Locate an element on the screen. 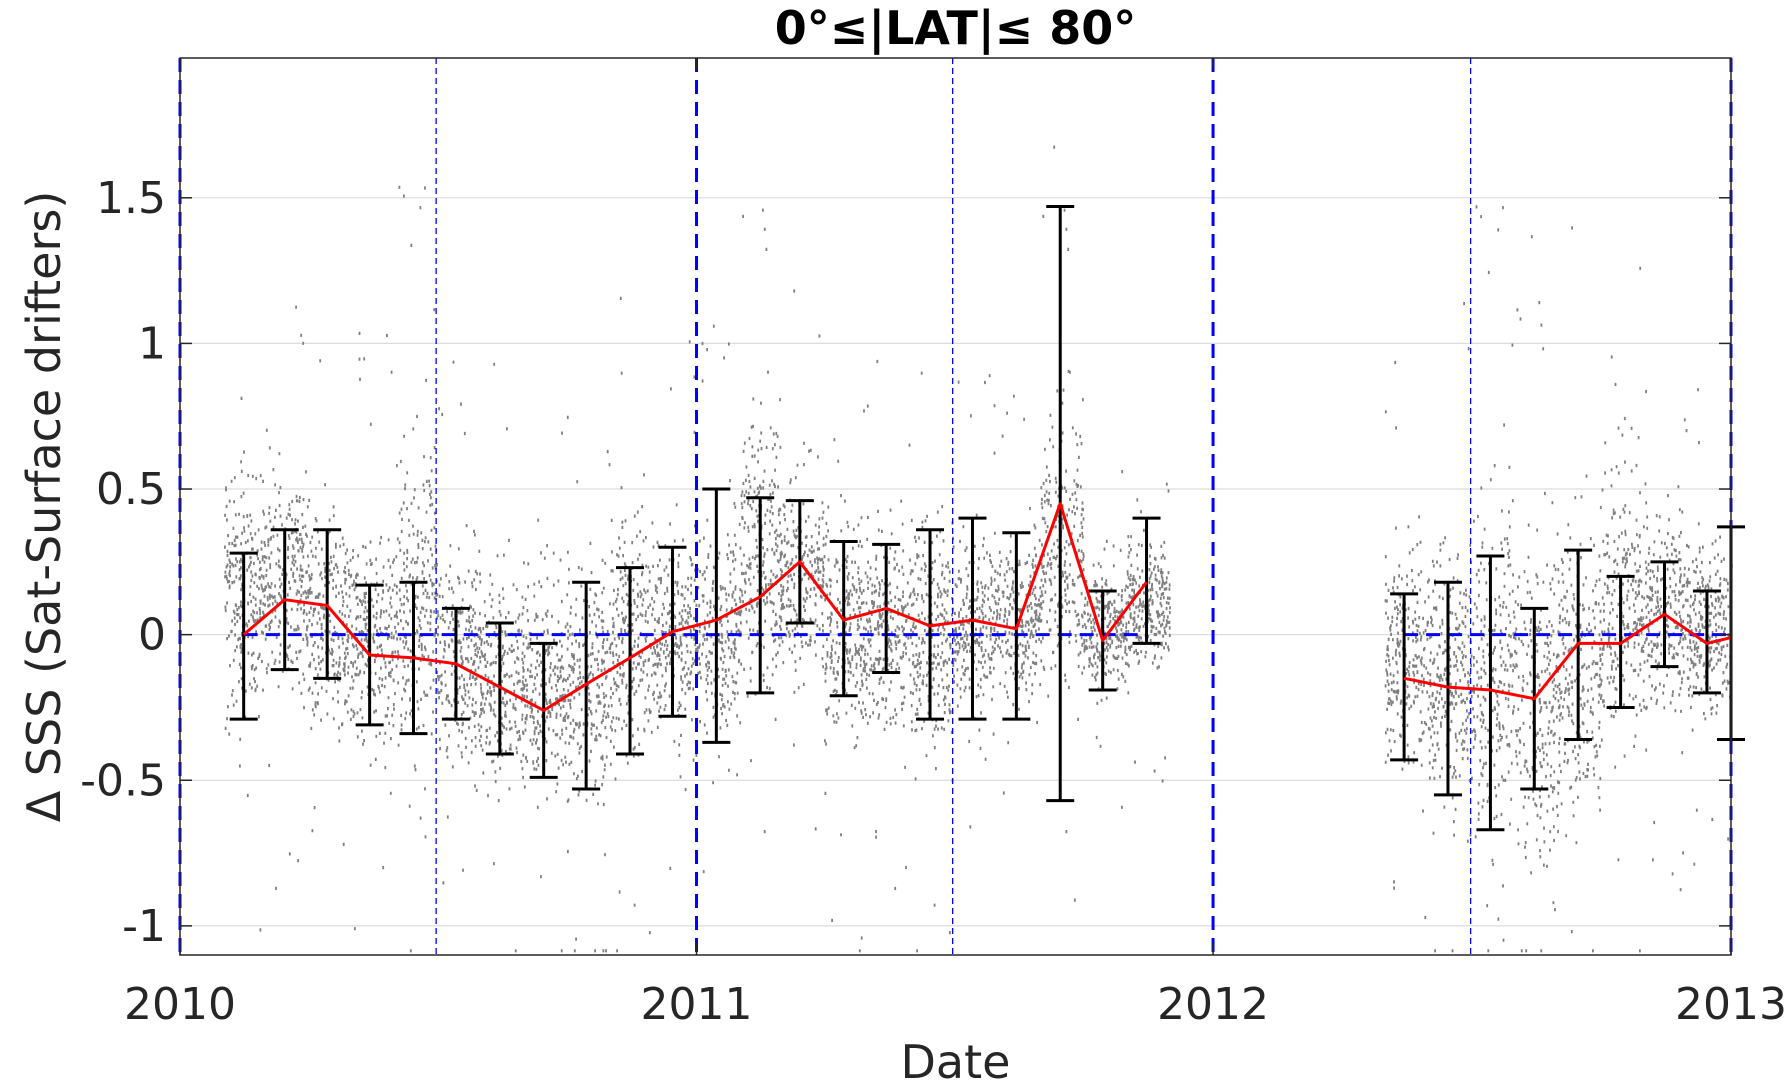 This screenshot has height=1087, width=1792. y-tick-label: 1.5 is located at coordinates (131, 198).